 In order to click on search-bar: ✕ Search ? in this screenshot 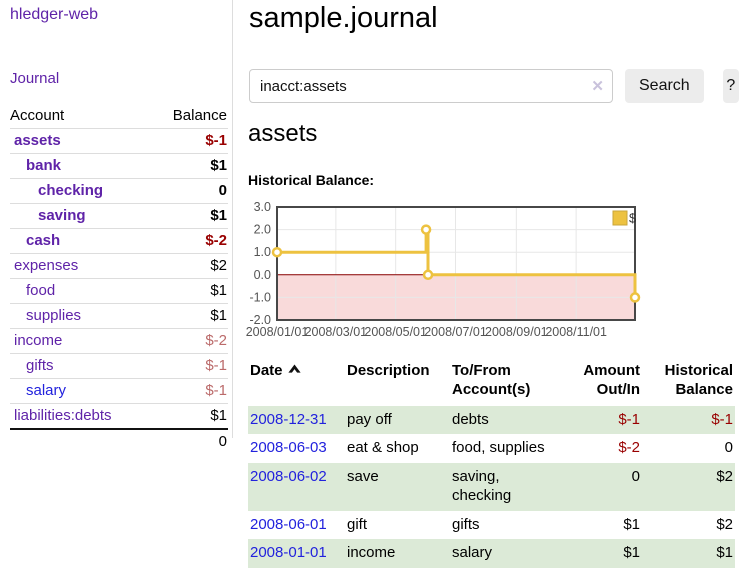, I will do `click(494, 86)`.